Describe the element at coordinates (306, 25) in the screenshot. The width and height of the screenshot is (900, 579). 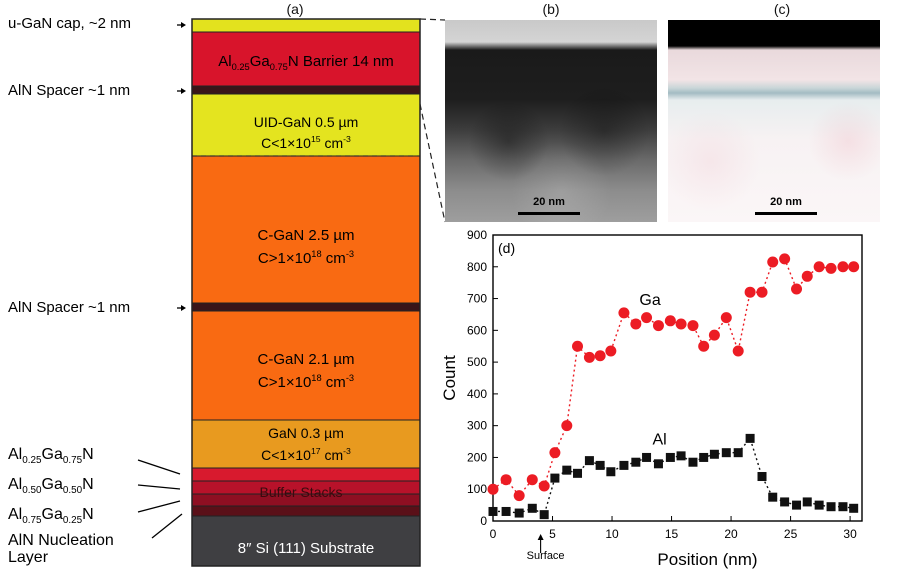
I see `layer-cap` at that location.